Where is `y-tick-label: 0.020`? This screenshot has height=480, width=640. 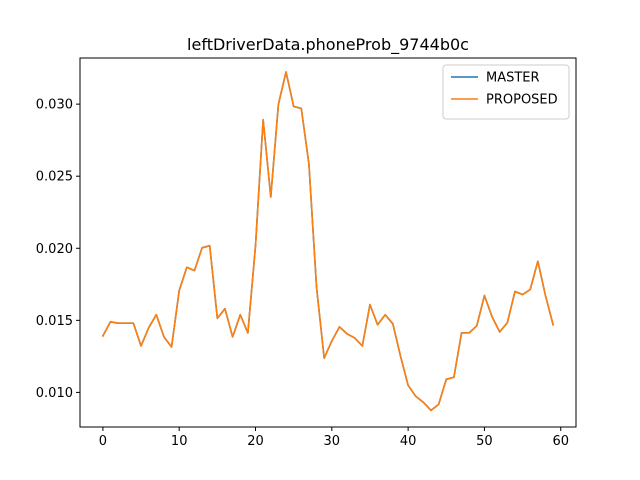
y-tick-label: 0.020 is located at coordinates (54, 249).